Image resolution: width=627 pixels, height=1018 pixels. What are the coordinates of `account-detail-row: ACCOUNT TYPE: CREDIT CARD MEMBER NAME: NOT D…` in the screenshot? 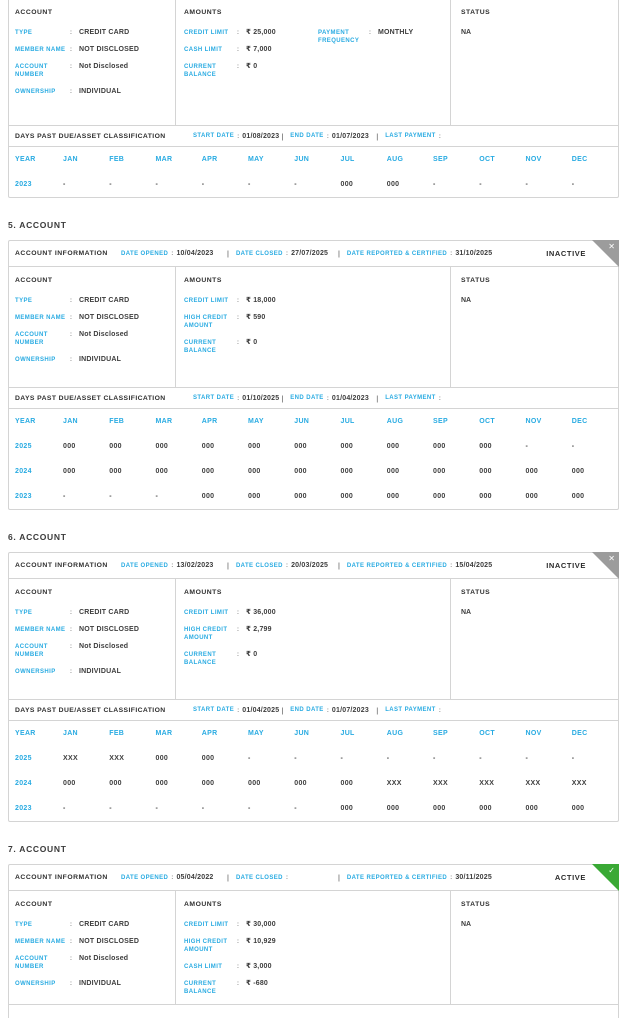 It's located at (313, 639).